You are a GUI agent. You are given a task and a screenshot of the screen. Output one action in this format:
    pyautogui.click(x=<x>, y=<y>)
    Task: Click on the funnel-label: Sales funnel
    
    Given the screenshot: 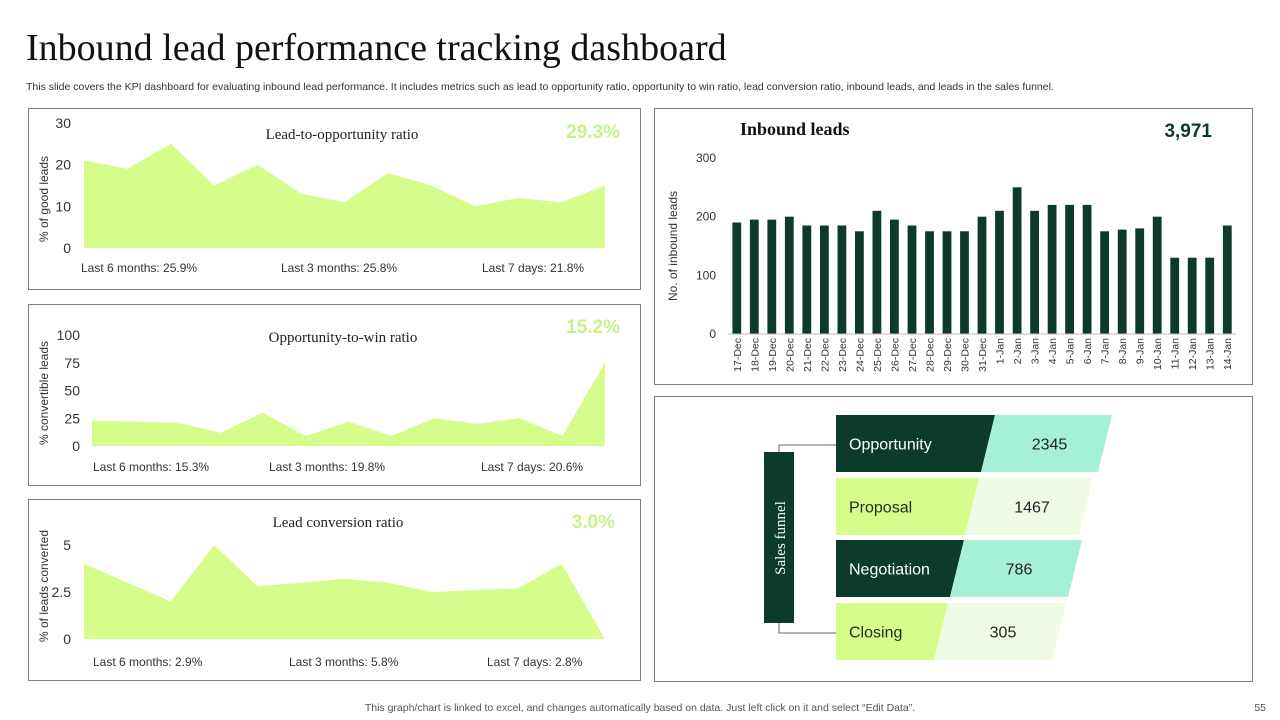 What is the action you would take?
    pyautogui.click(x=781, y=538)
    